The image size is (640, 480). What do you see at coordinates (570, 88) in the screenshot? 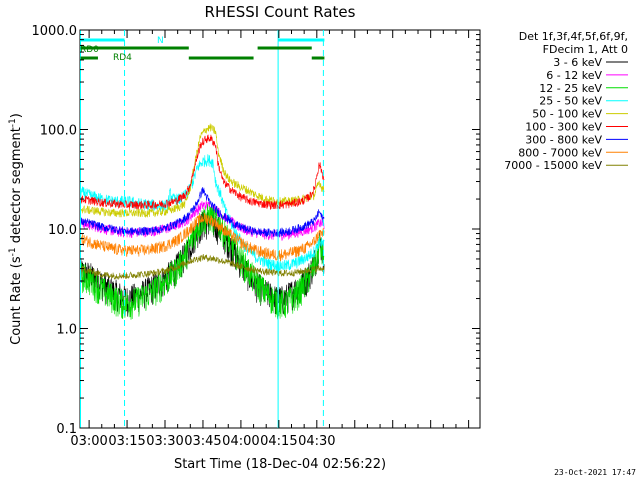
I see `legend-label-2: 12 - 25 keV` at bounding box center [570, 88].